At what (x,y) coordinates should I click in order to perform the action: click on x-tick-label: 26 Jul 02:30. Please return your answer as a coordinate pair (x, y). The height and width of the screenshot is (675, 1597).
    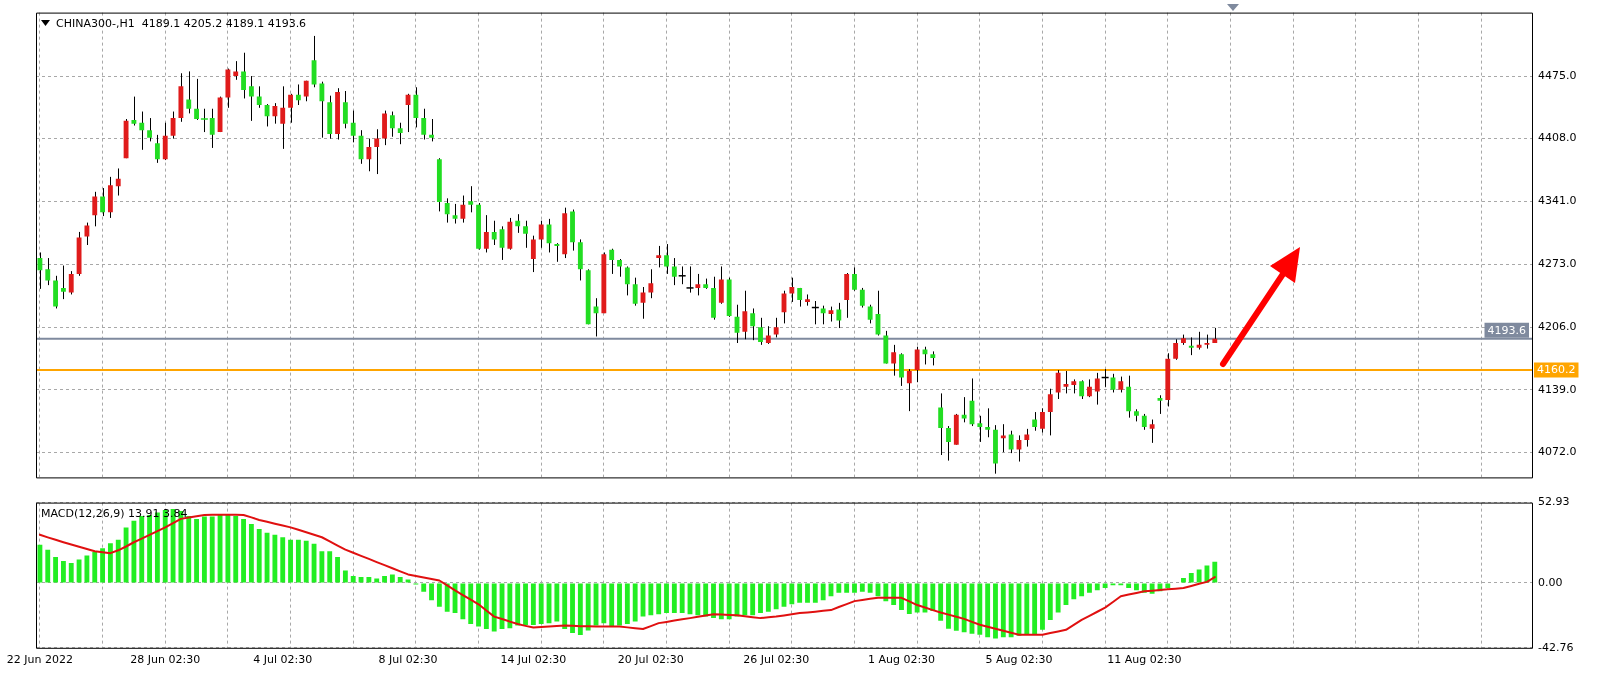
    Looking at the image, I should click on (776, 660).